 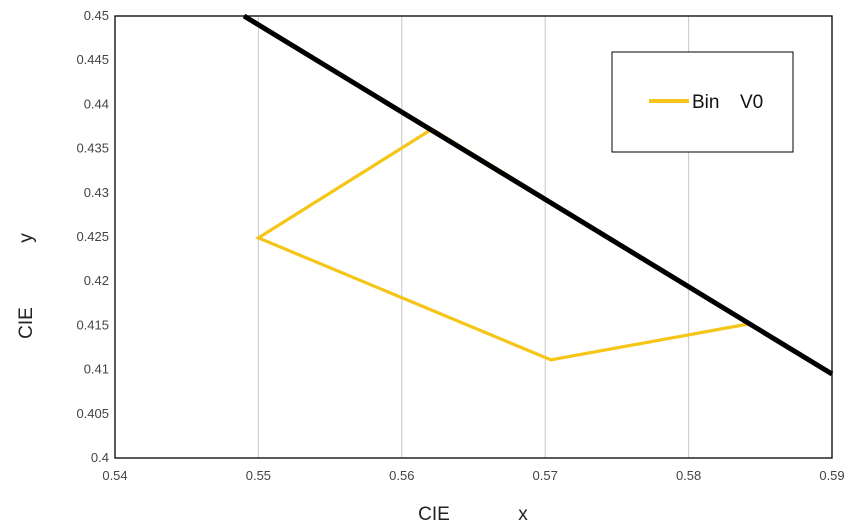 What do you see at coordinates (96, 280) in the screenshot?
I see `y-tick-label-0.42: 0.42` at bounding box center [96, 280].